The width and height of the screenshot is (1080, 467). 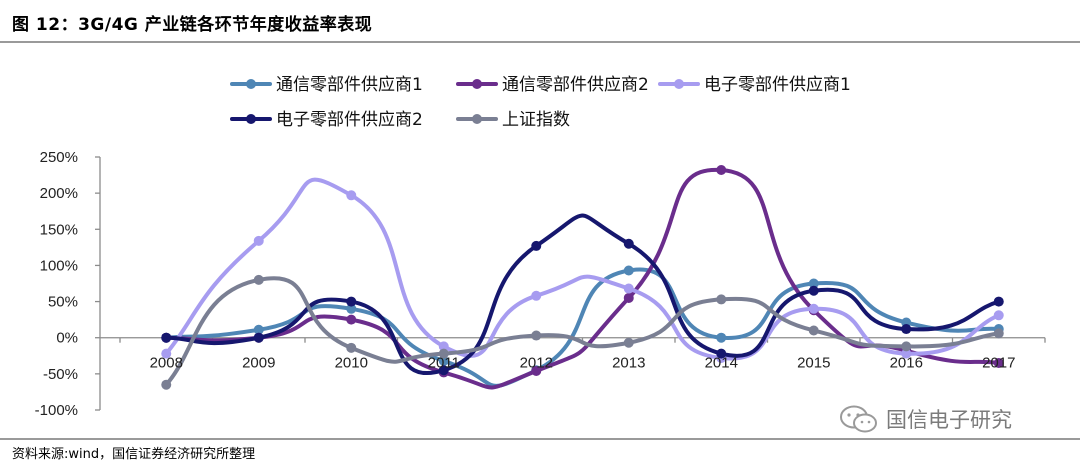 I want to click on legend-label: 通信零部件供应商1, so click(x=349, y=85).